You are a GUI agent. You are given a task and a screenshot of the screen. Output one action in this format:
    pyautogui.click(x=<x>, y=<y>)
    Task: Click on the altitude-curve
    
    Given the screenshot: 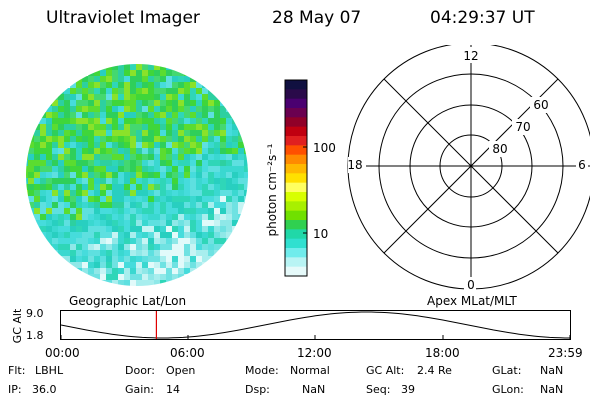 What is the action you would take?
    pyautogui.click(x=315, y=325)
    